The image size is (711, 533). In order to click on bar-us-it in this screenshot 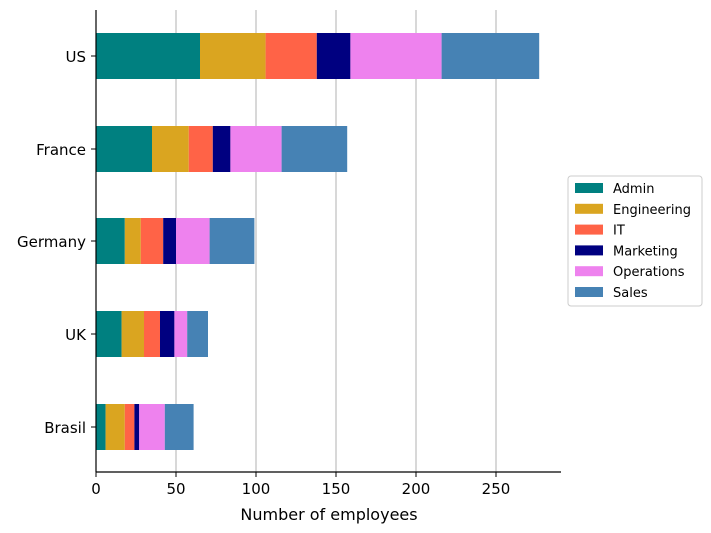, I will do `click(291, 56)`.